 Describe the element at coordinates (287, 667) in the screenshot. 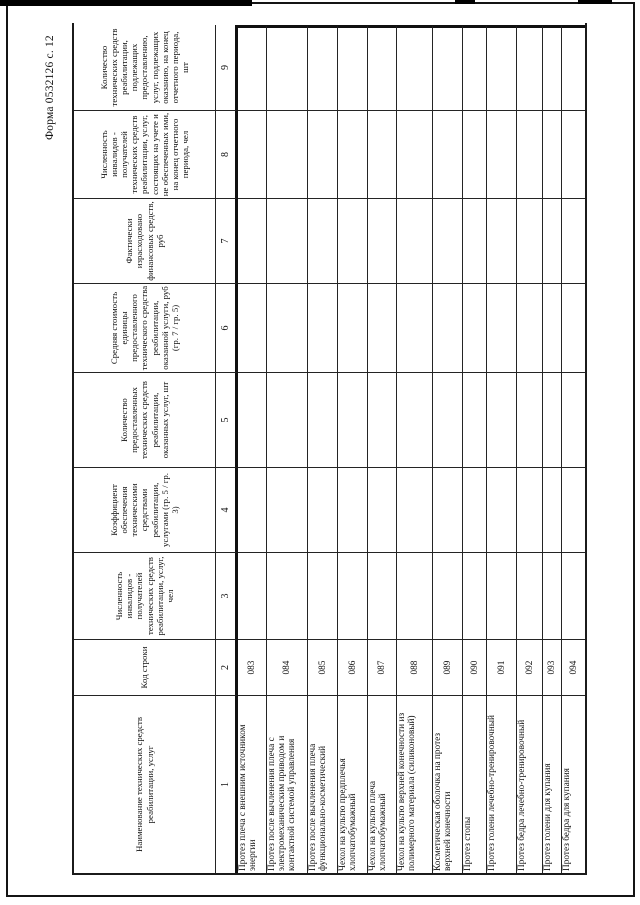

I see `row-code-cell: 084` at that location.